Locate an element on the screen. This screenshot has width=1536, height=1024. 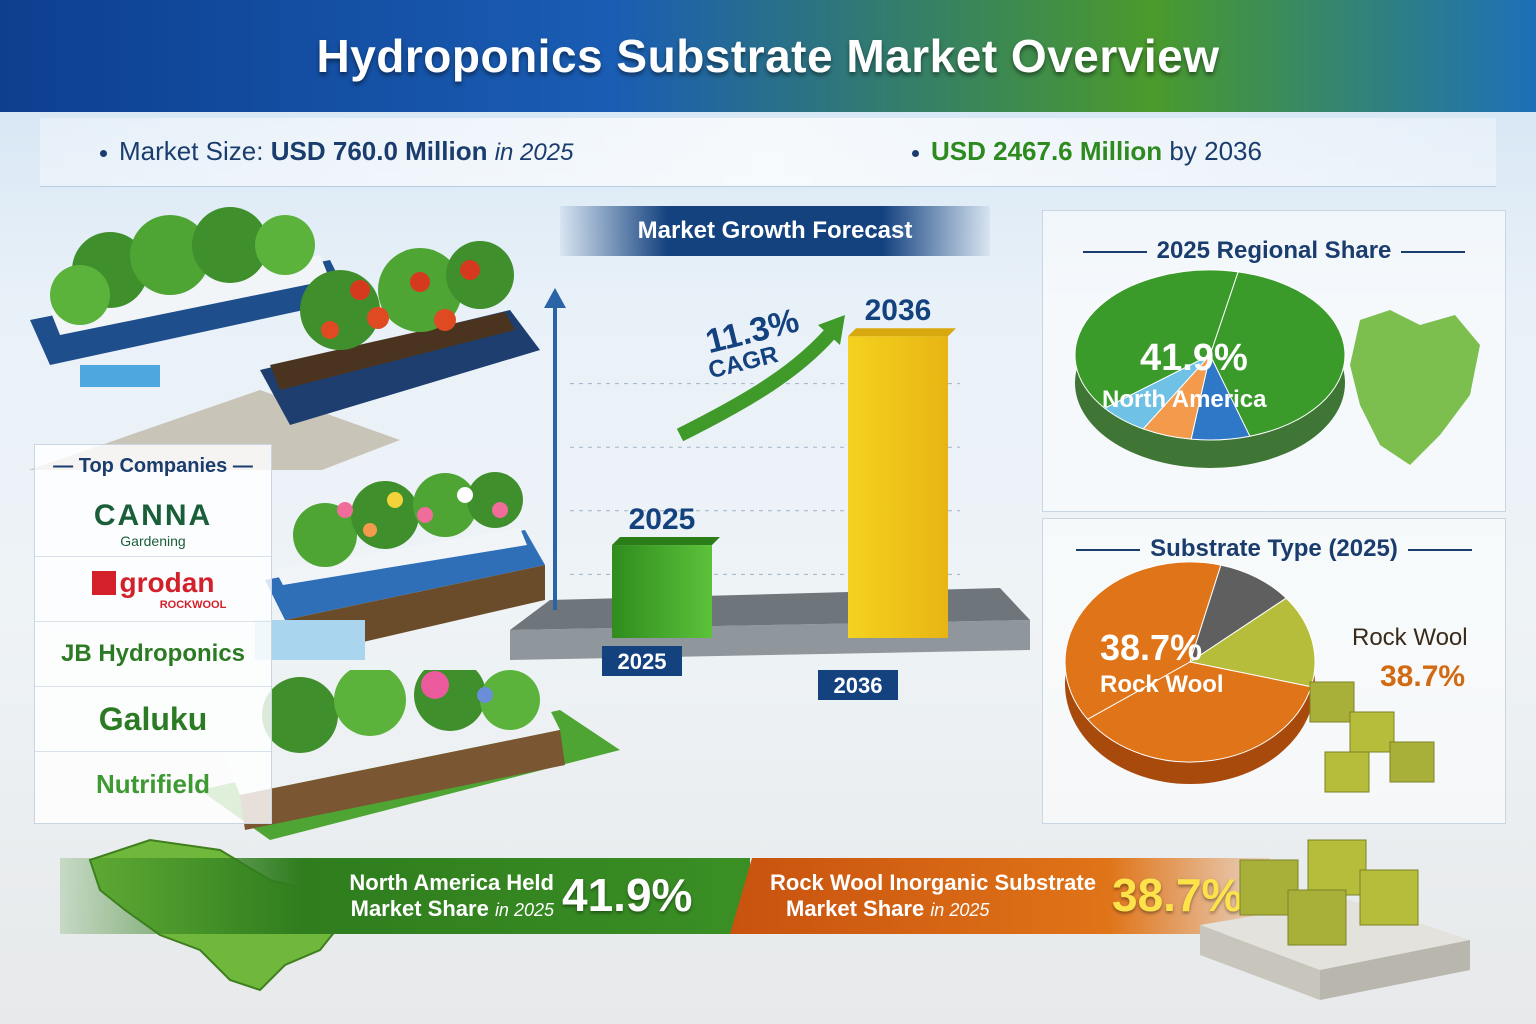
top-companies-heading: — Top Companies — is located at coordinates (153, 466).